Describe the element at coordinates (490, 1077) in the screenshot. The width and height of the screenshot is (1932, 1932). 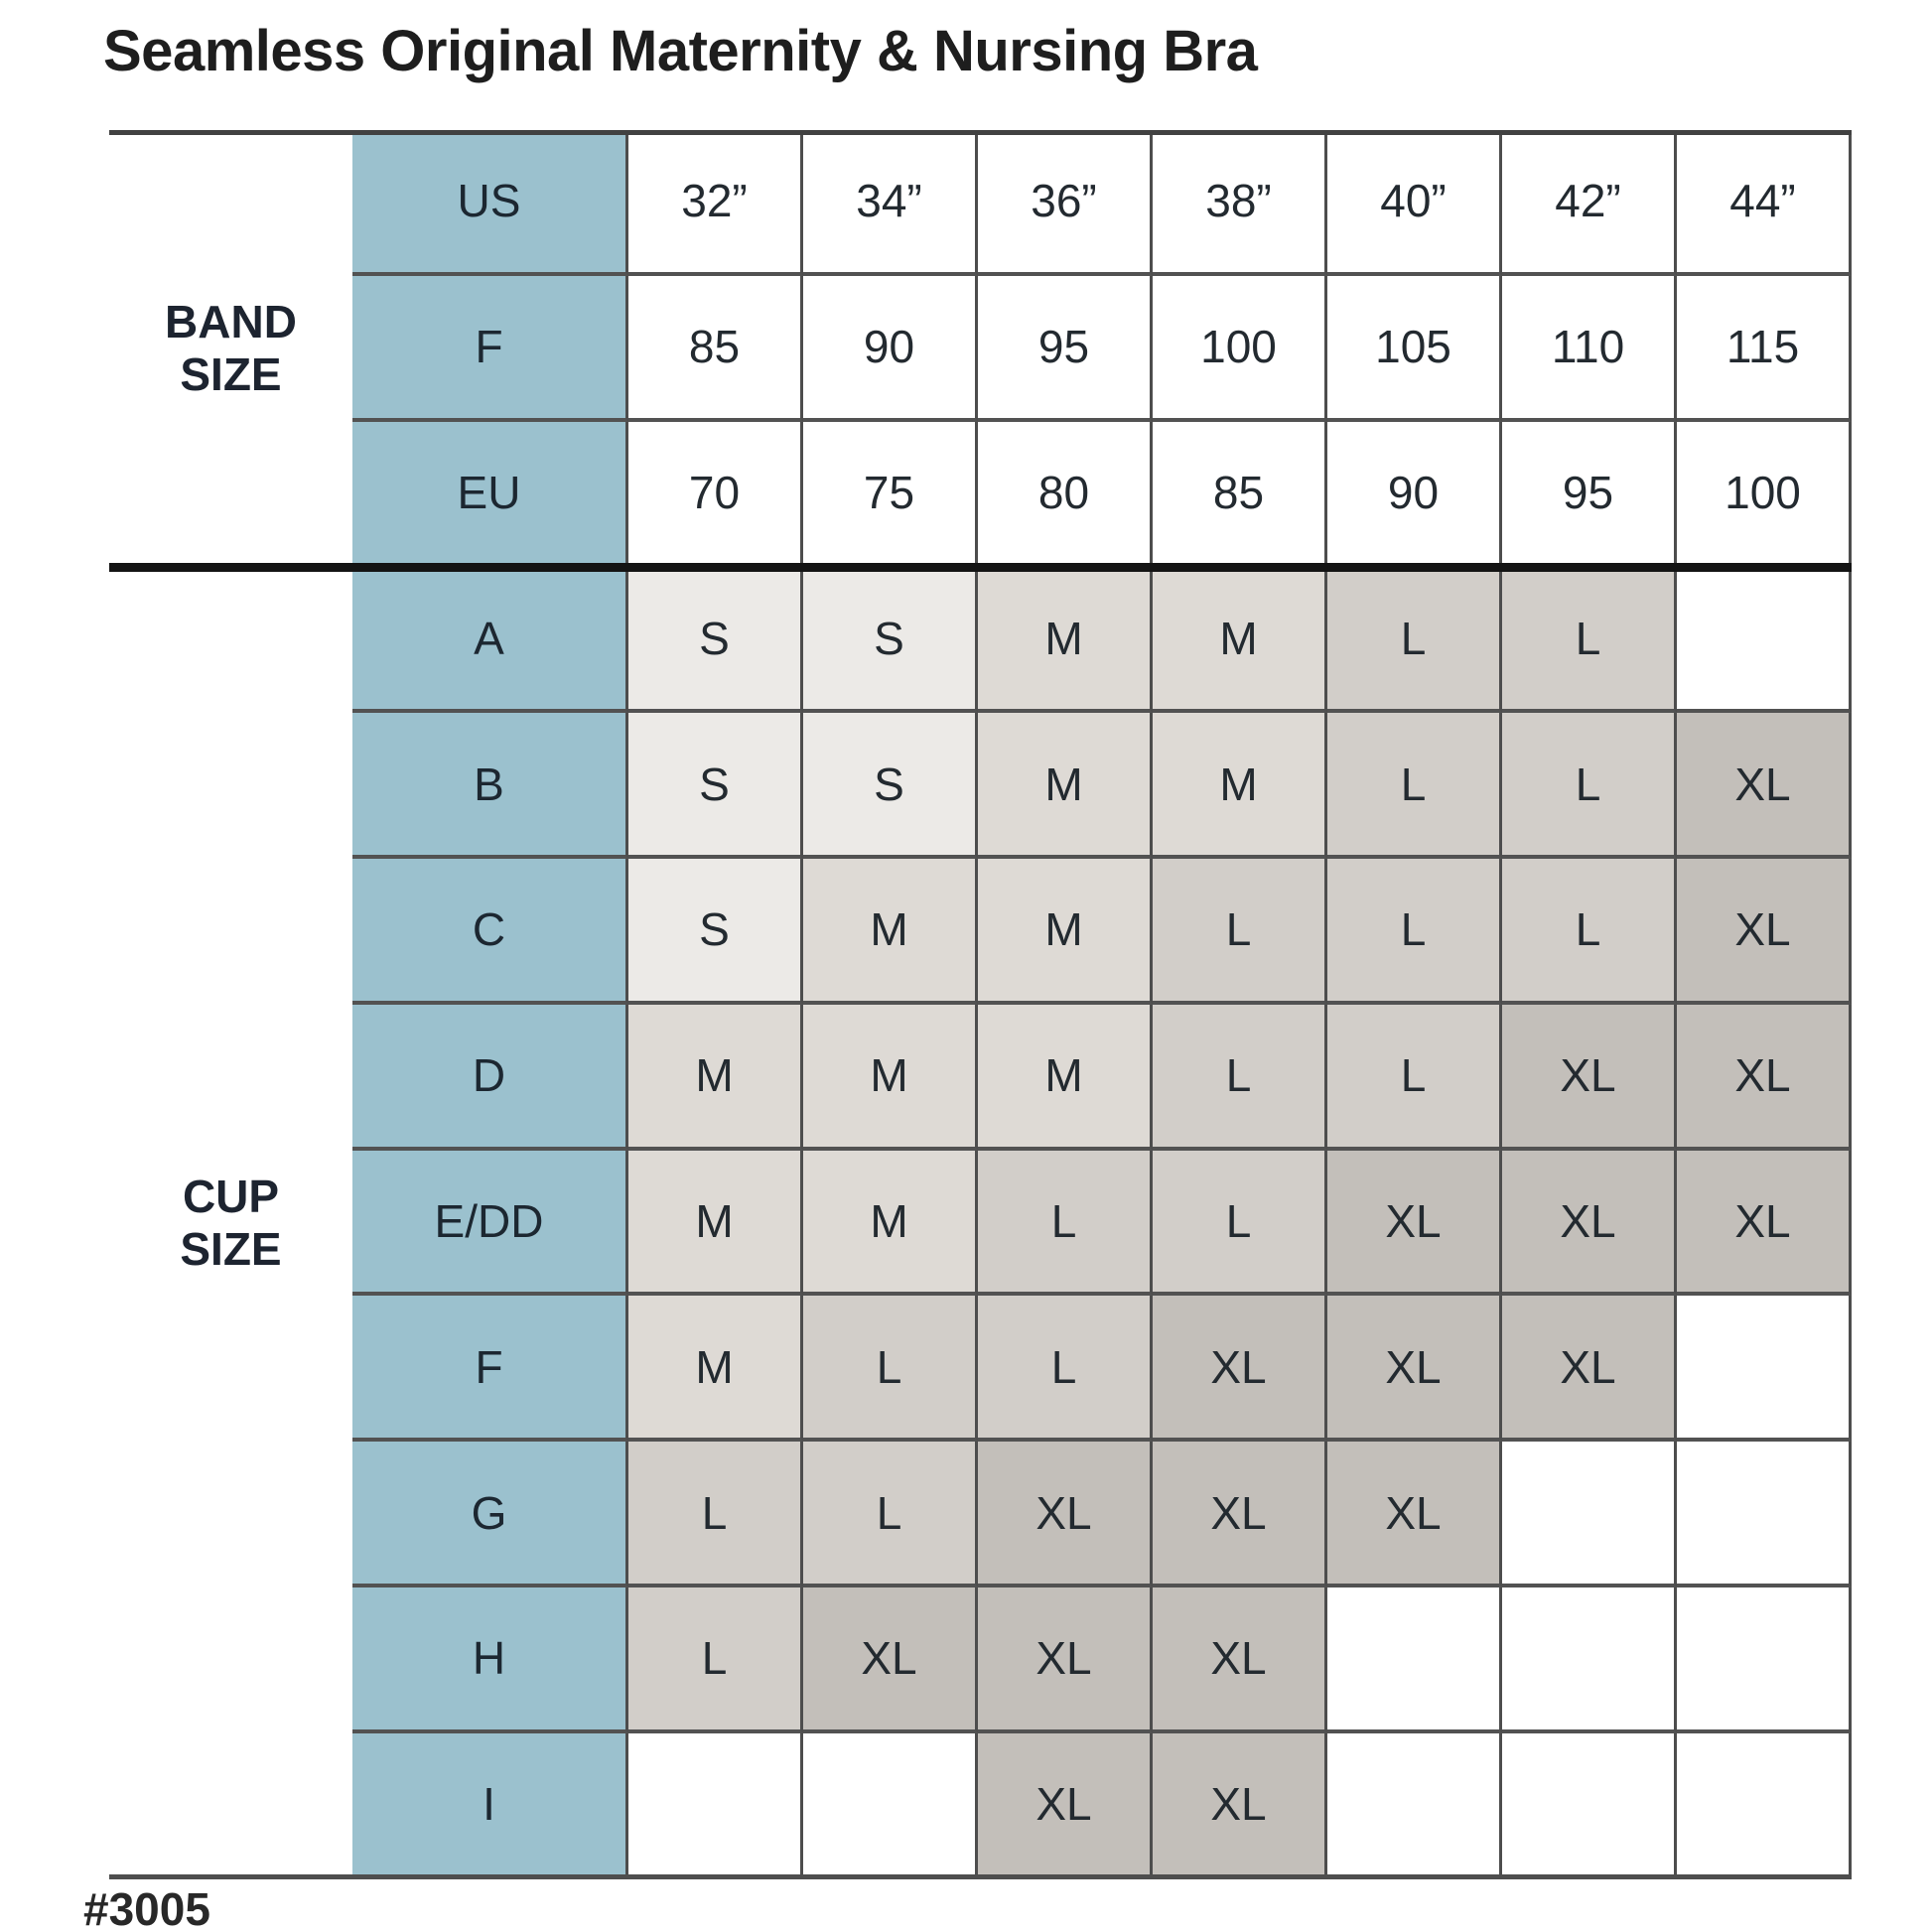
I see `cup-row-label: D` at that location.